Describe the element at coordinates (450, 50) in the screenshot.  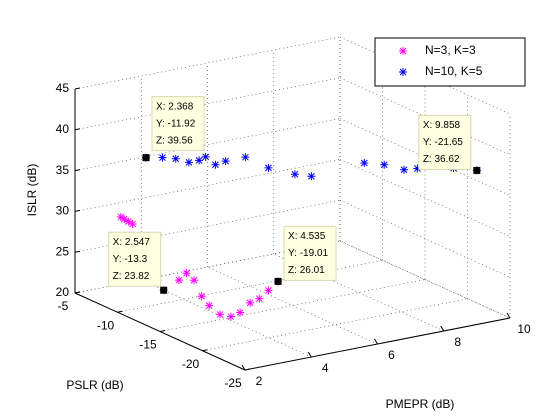
I see `legend-label: N=3, K=3` at that location.